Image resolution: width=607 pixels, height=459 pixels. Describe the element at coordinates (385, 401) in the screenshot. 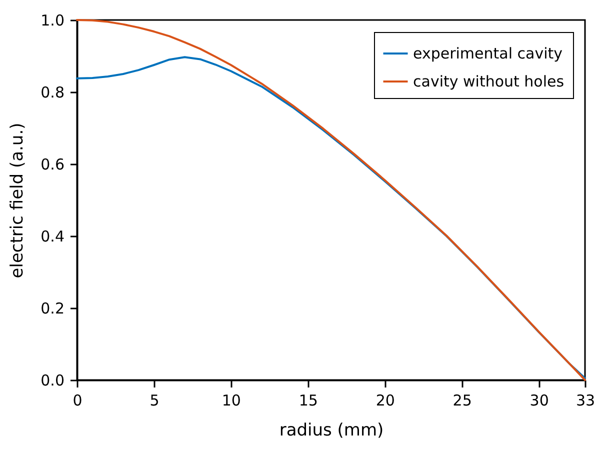

I see `x-tick-label: 20` at that location.